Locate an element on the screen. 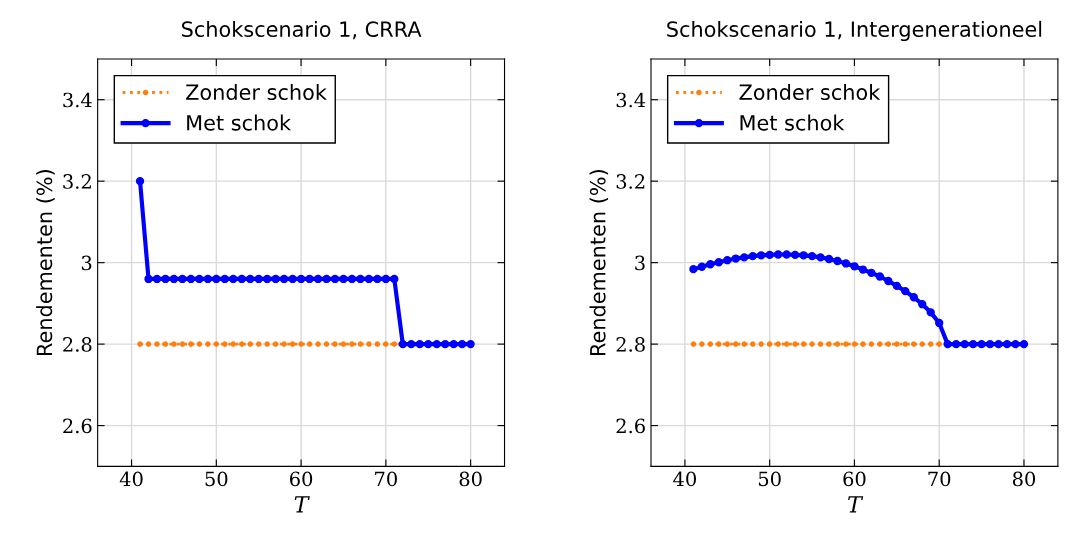  y-axis-title: Rendementen (%) is located at coordinates (45, 262).